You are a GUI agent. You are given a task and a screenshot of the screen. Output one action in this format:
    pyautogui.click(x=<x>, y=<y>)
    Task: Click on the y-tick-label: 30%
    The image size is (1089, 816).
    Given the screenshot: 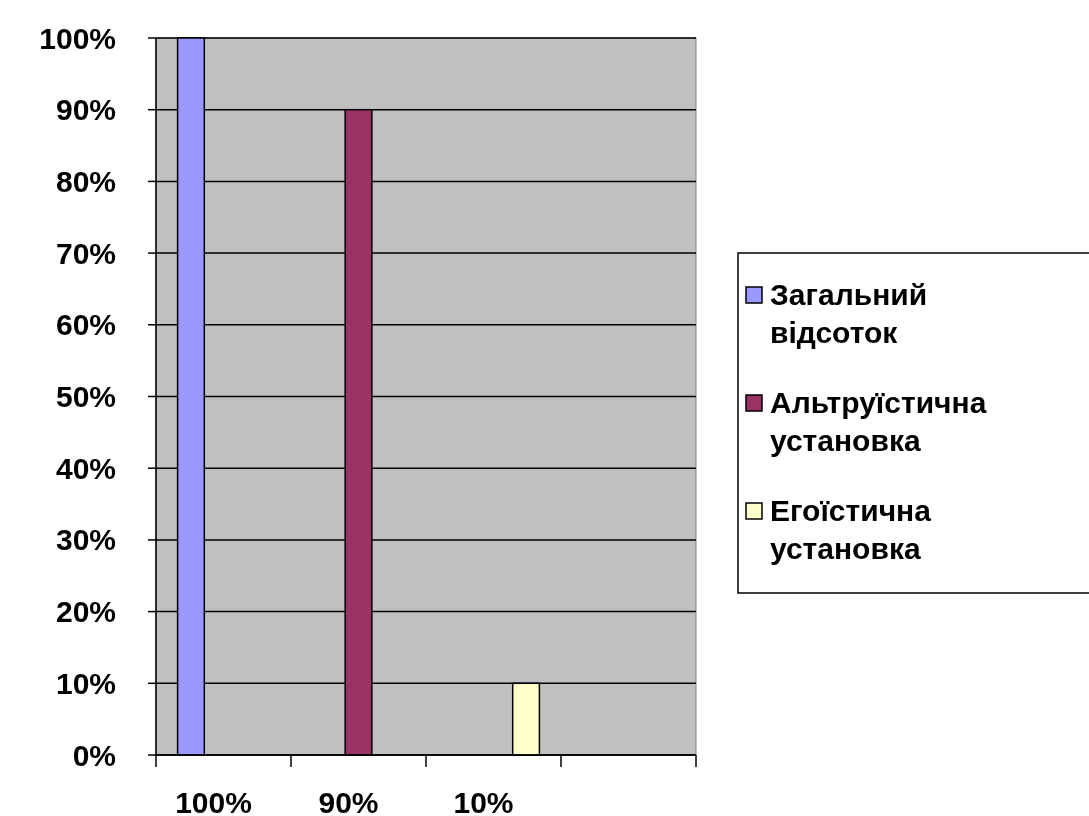 What is the action you would take?
    pyautogui.click(x=85, y=540)
    